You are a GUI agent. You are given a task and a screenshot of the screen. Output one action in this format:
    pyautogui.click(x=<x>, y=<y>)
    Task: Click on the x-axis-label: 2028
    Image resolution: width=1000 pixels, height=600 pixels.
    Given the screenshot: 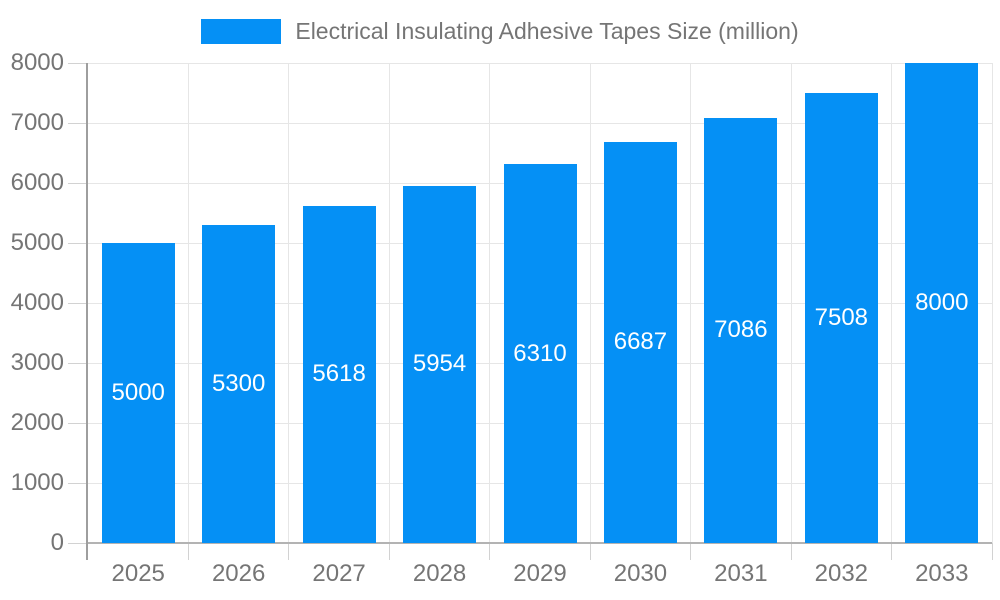 What is the action you would take?
    pyautogui.click(x=439, y=573)
    